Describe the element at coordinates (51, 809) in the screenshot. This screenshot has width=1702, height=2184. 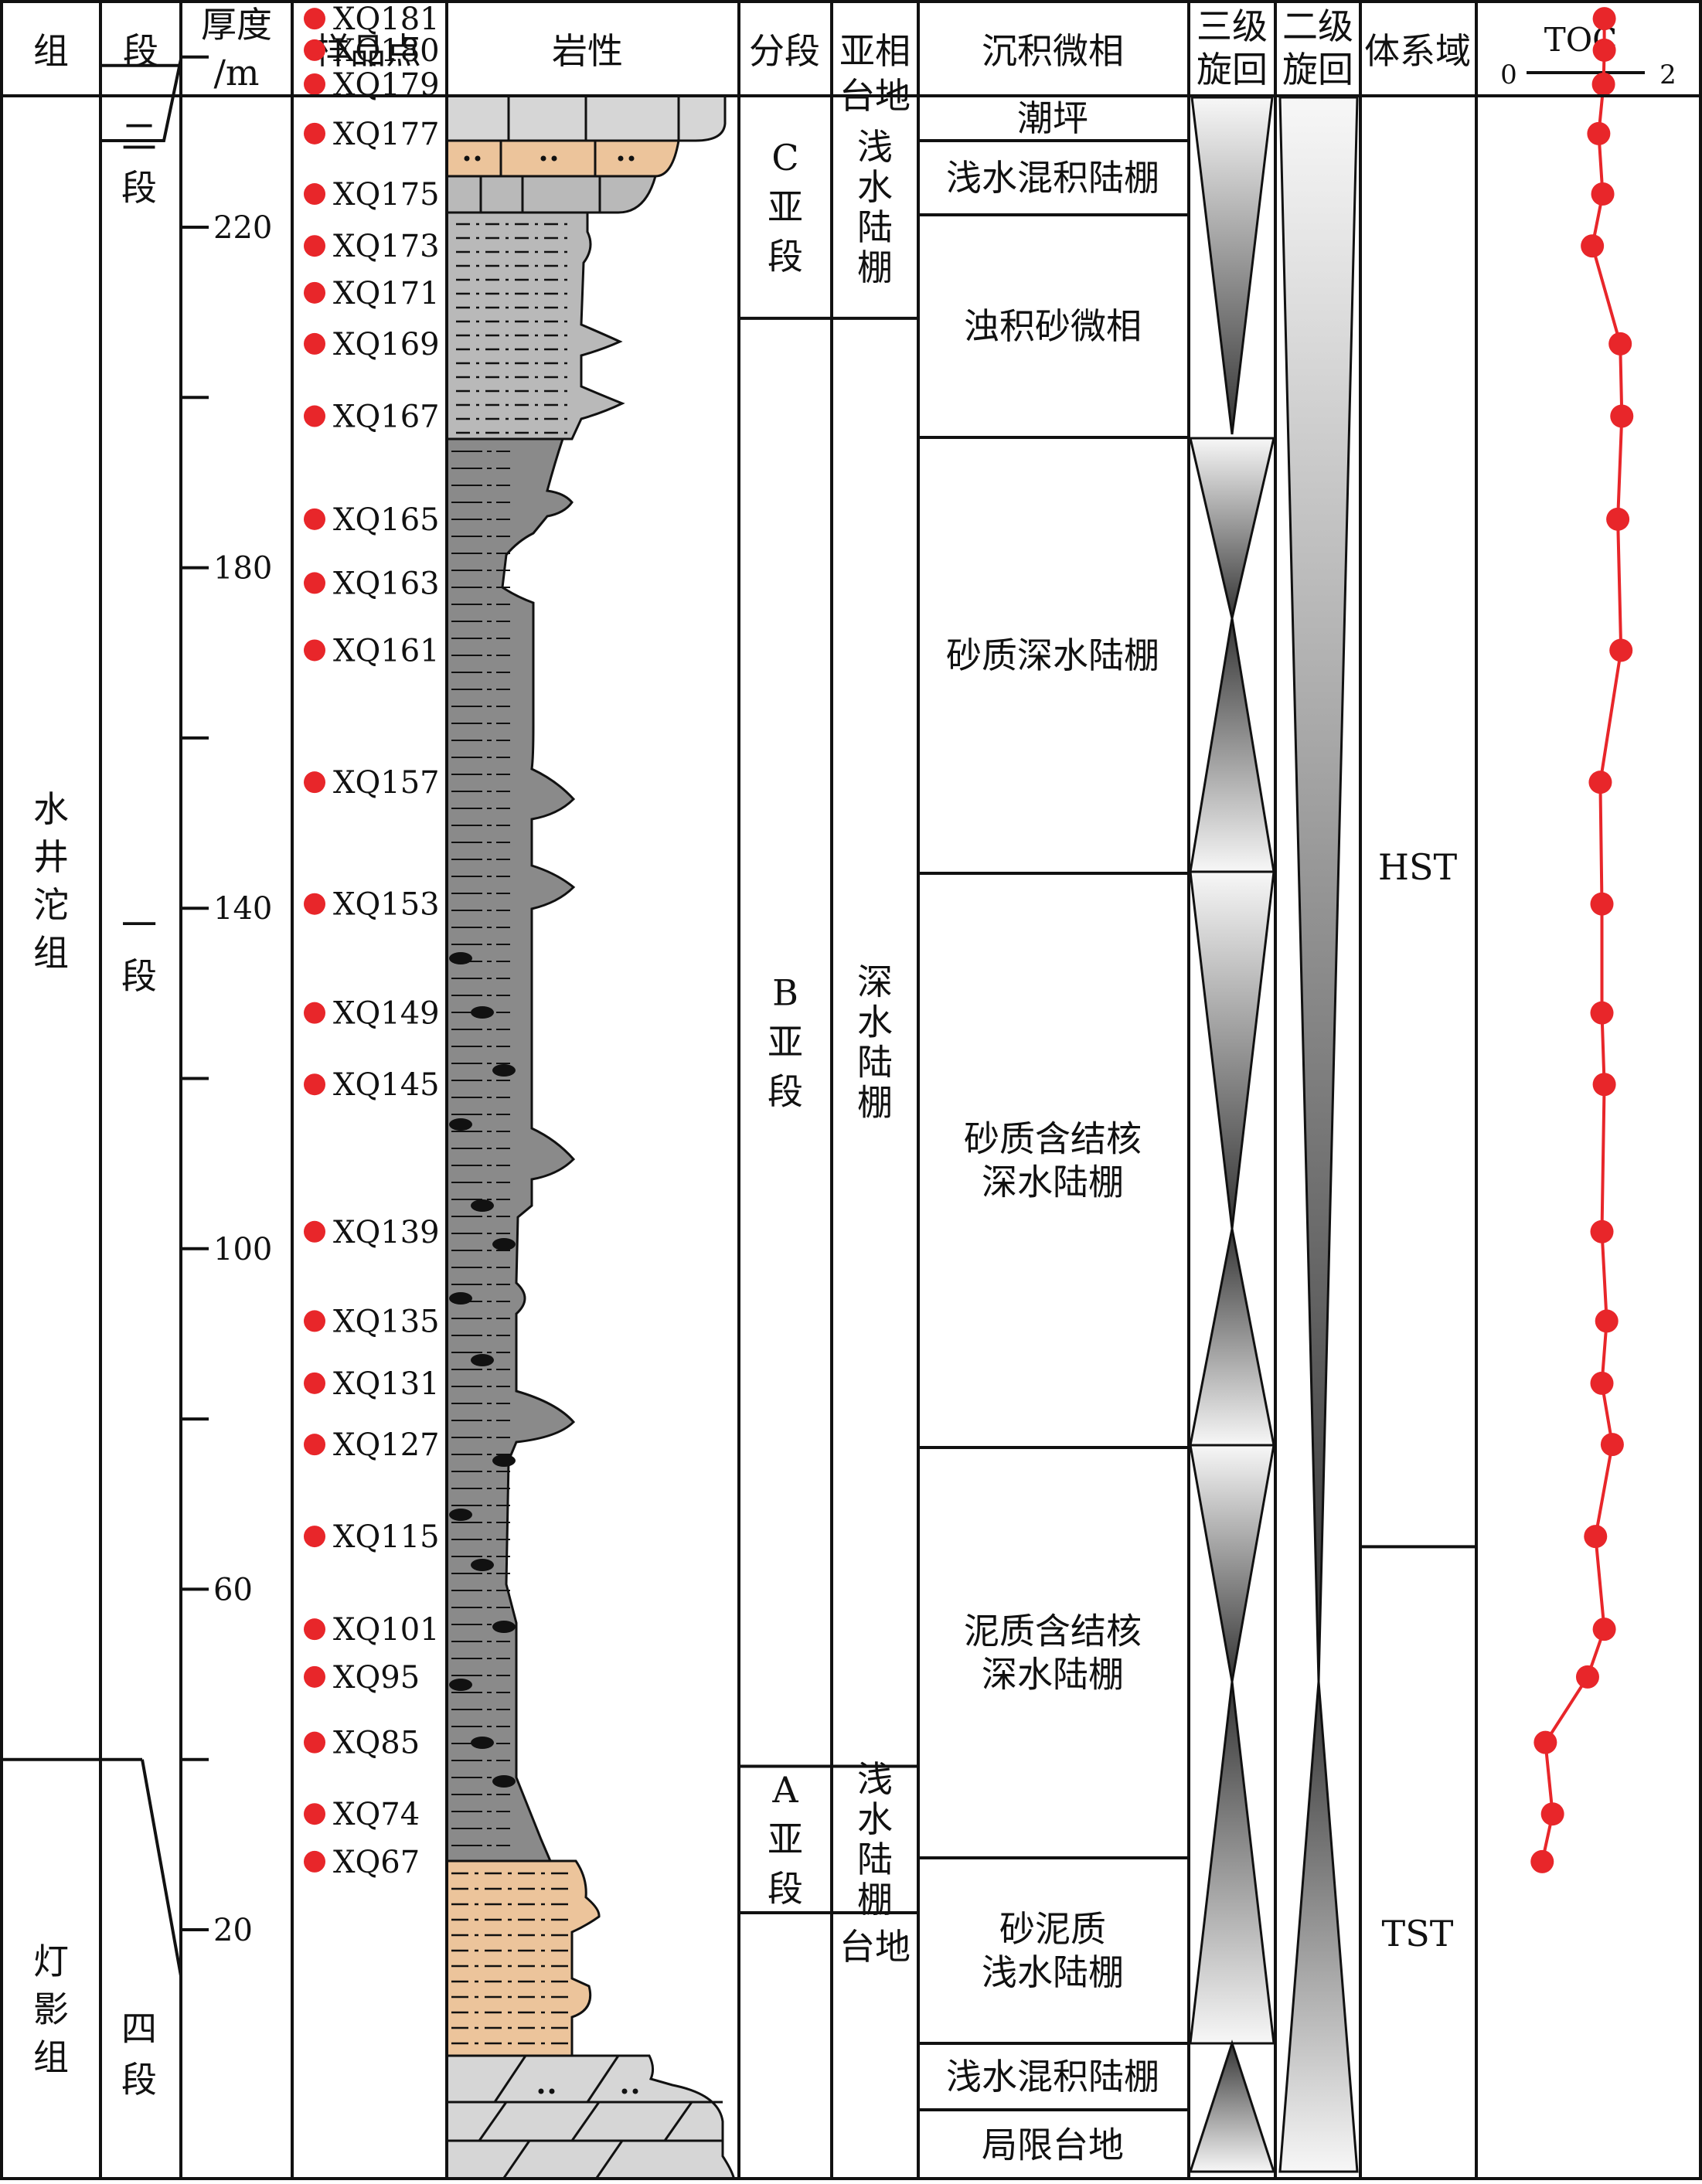
I see `formation-name-char: 水` at that location.